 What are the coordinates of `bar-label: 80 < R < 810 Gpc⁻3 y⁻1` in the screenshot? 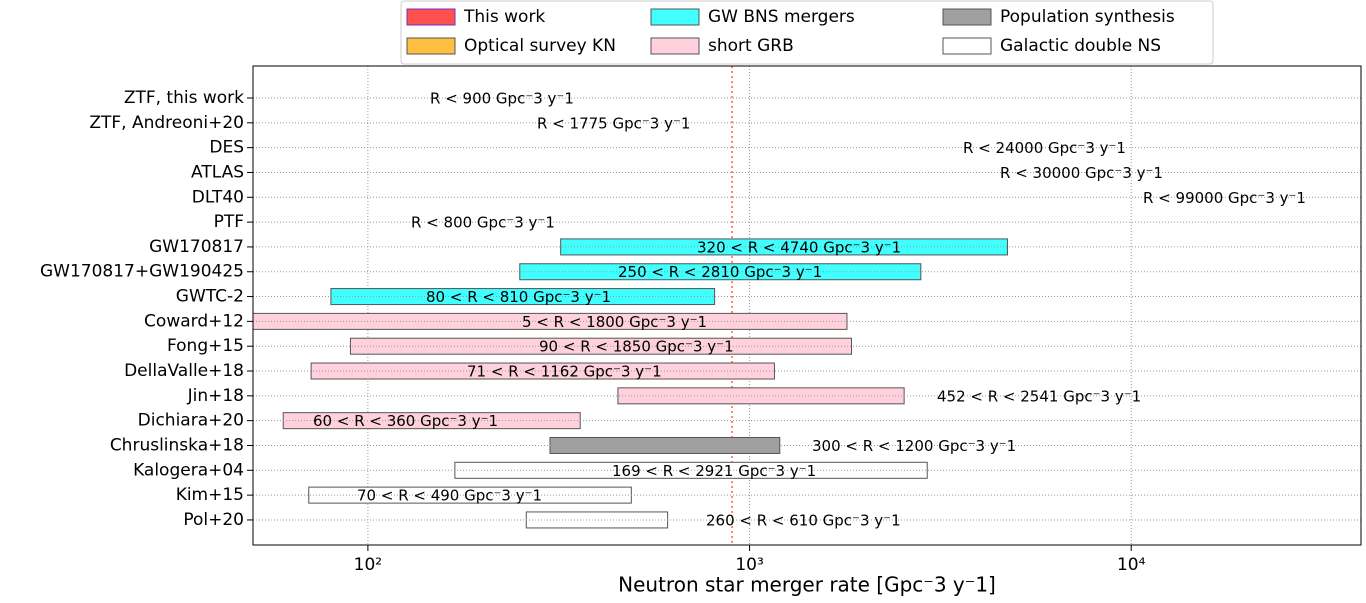 It's located at (518, 297).